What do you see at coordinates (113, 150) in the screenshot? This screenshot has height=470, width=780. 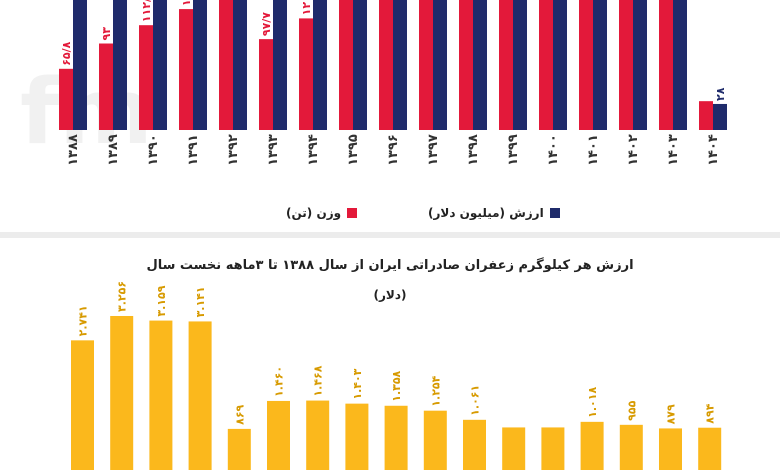 I see `x-tick-label: ۱۳۸۹` at bounding box center [113, 150].